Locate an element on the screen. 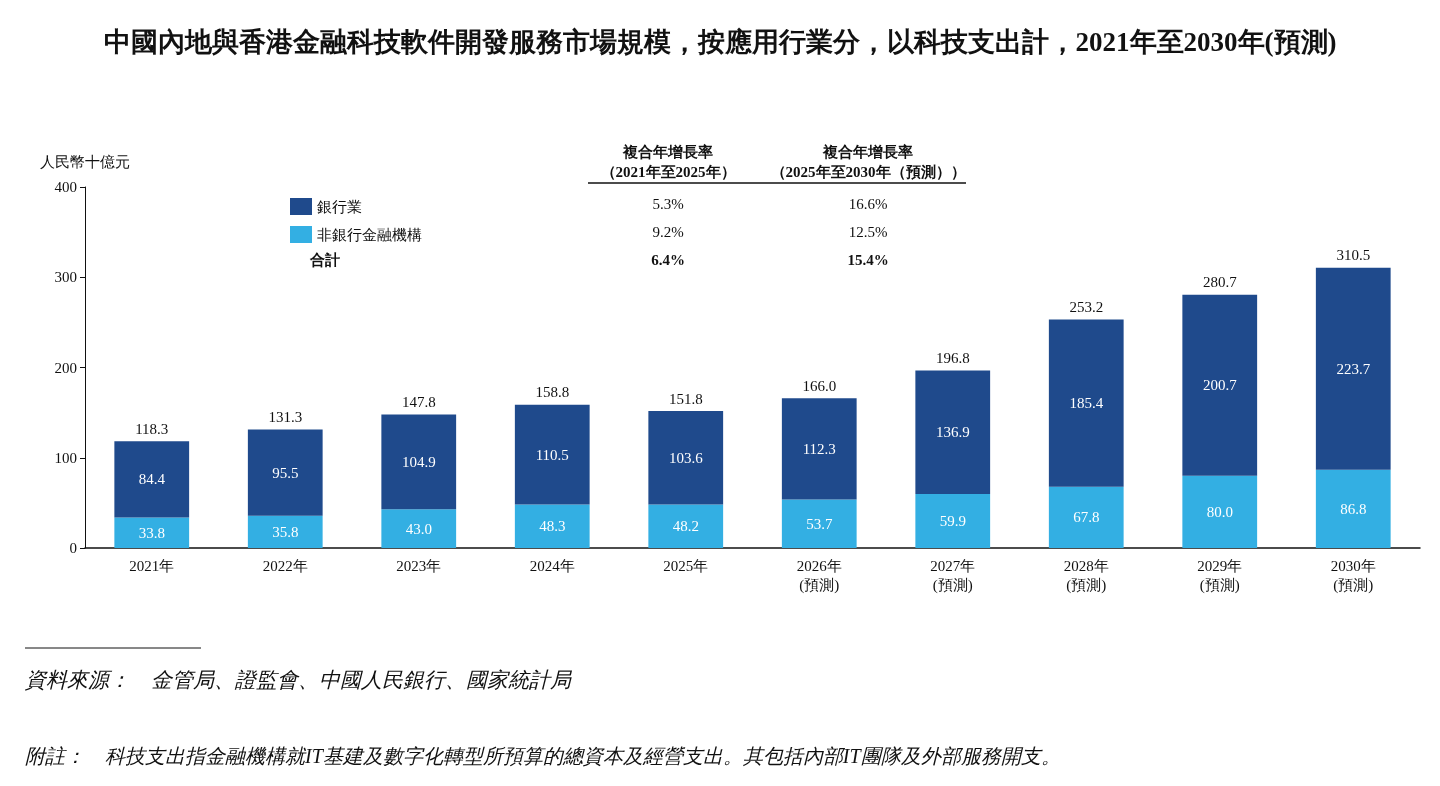  annotation: 6.4% is located at coordinates (668, 260).